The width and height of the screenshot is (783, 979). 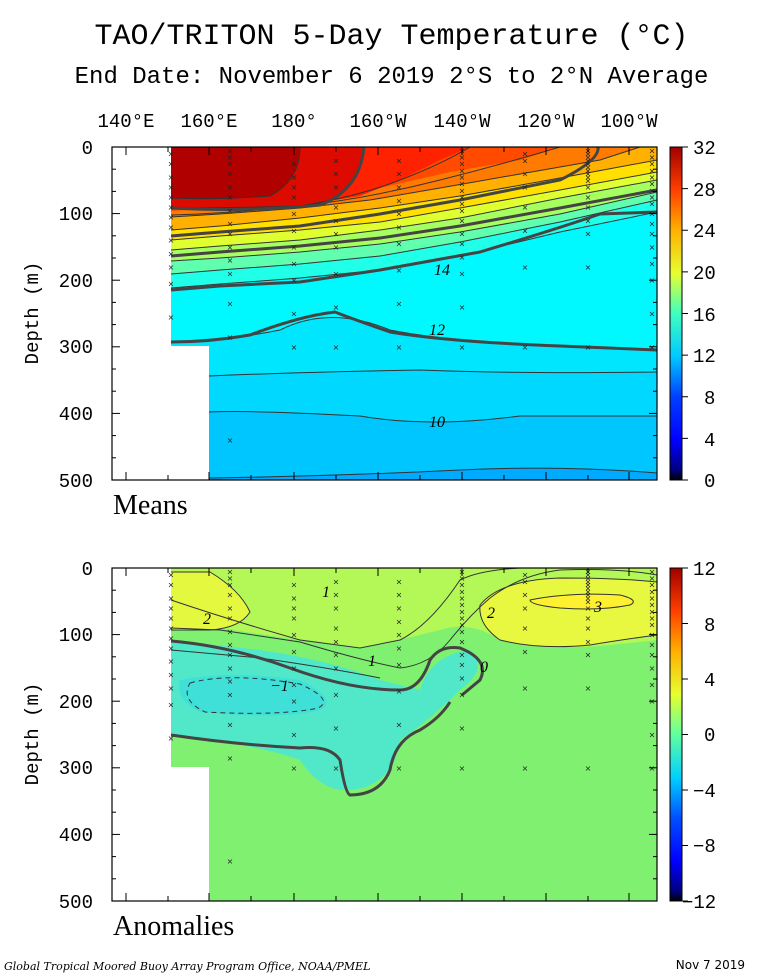 What do you see at coordinates (709, 681) in the screenshot?
I see `cb-bot-4: 4` at bounding box center [709, 681].